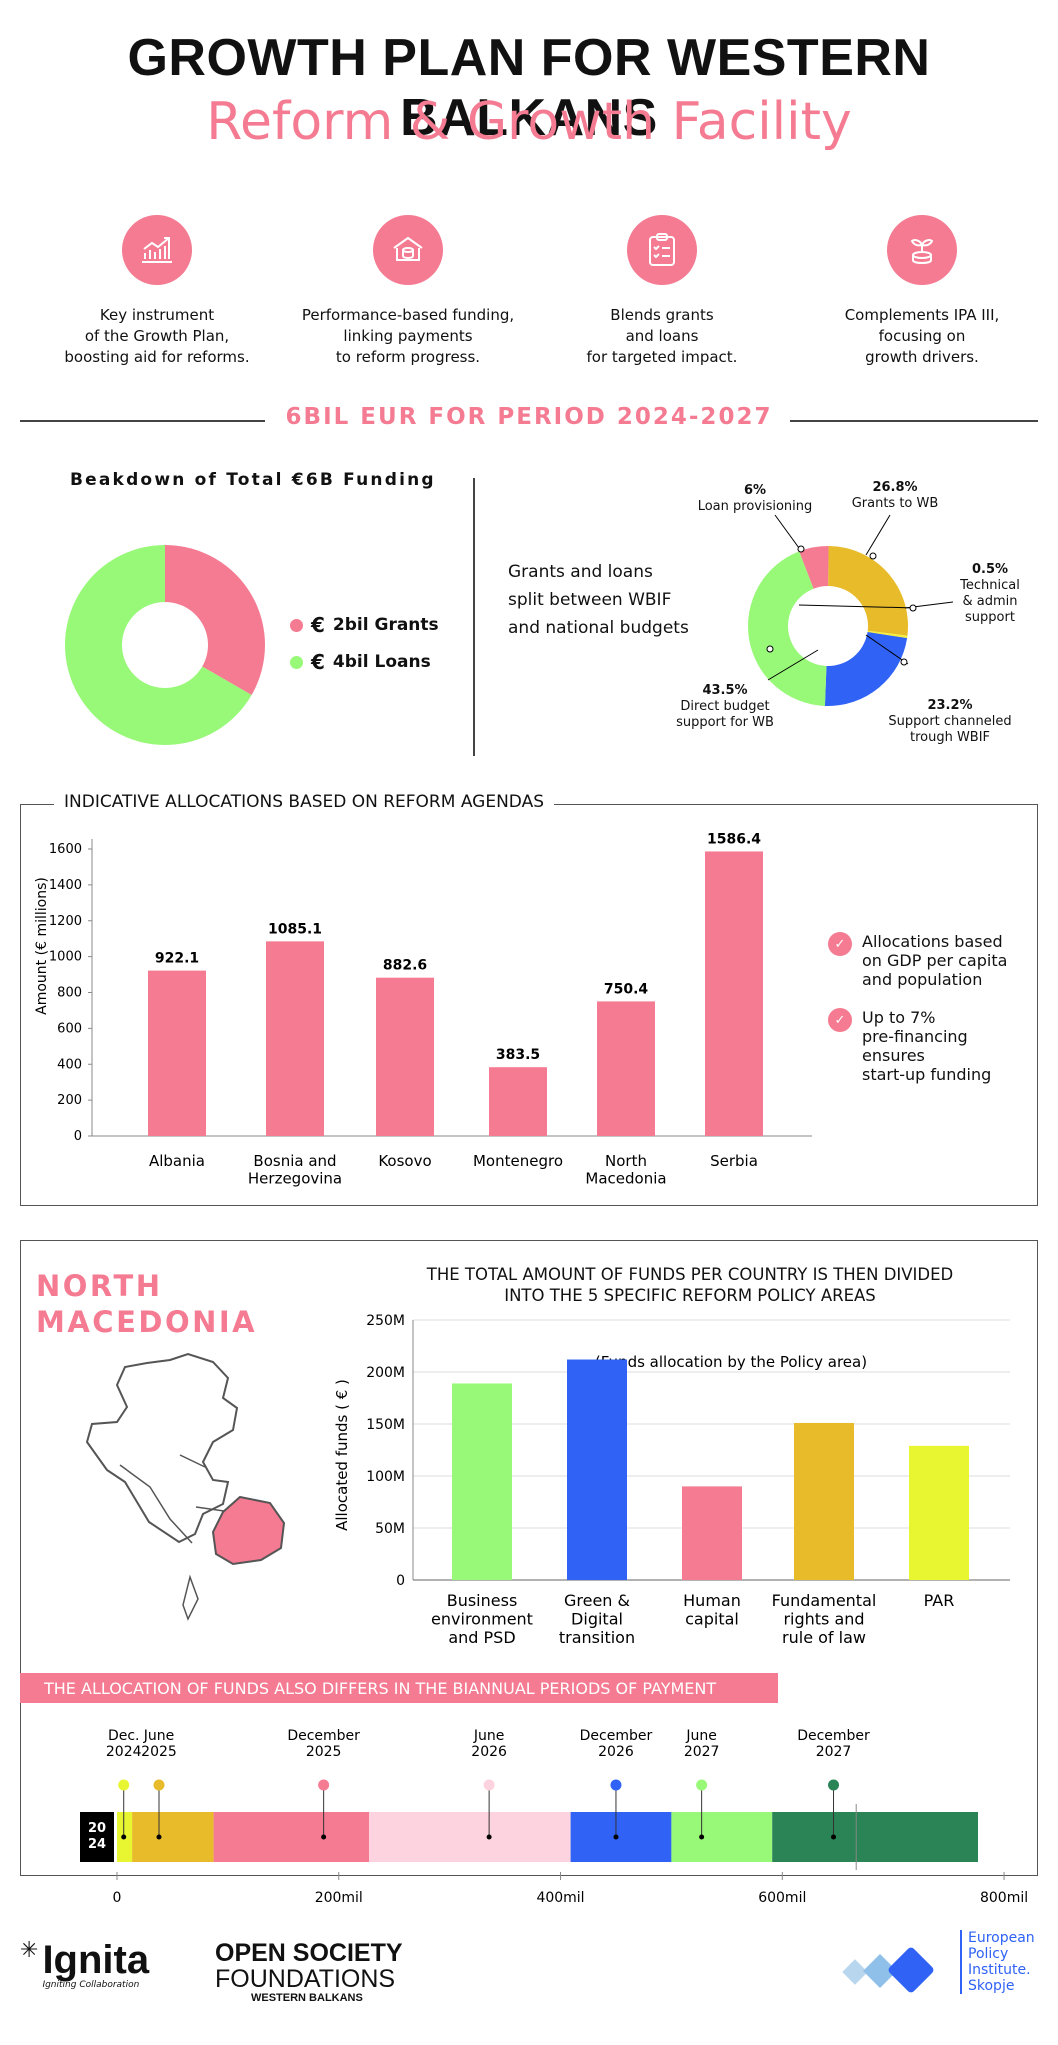 The height and width of the screenshot is (2045, 1058). I want to click on data-label: 1586.4, so click(734, 839).